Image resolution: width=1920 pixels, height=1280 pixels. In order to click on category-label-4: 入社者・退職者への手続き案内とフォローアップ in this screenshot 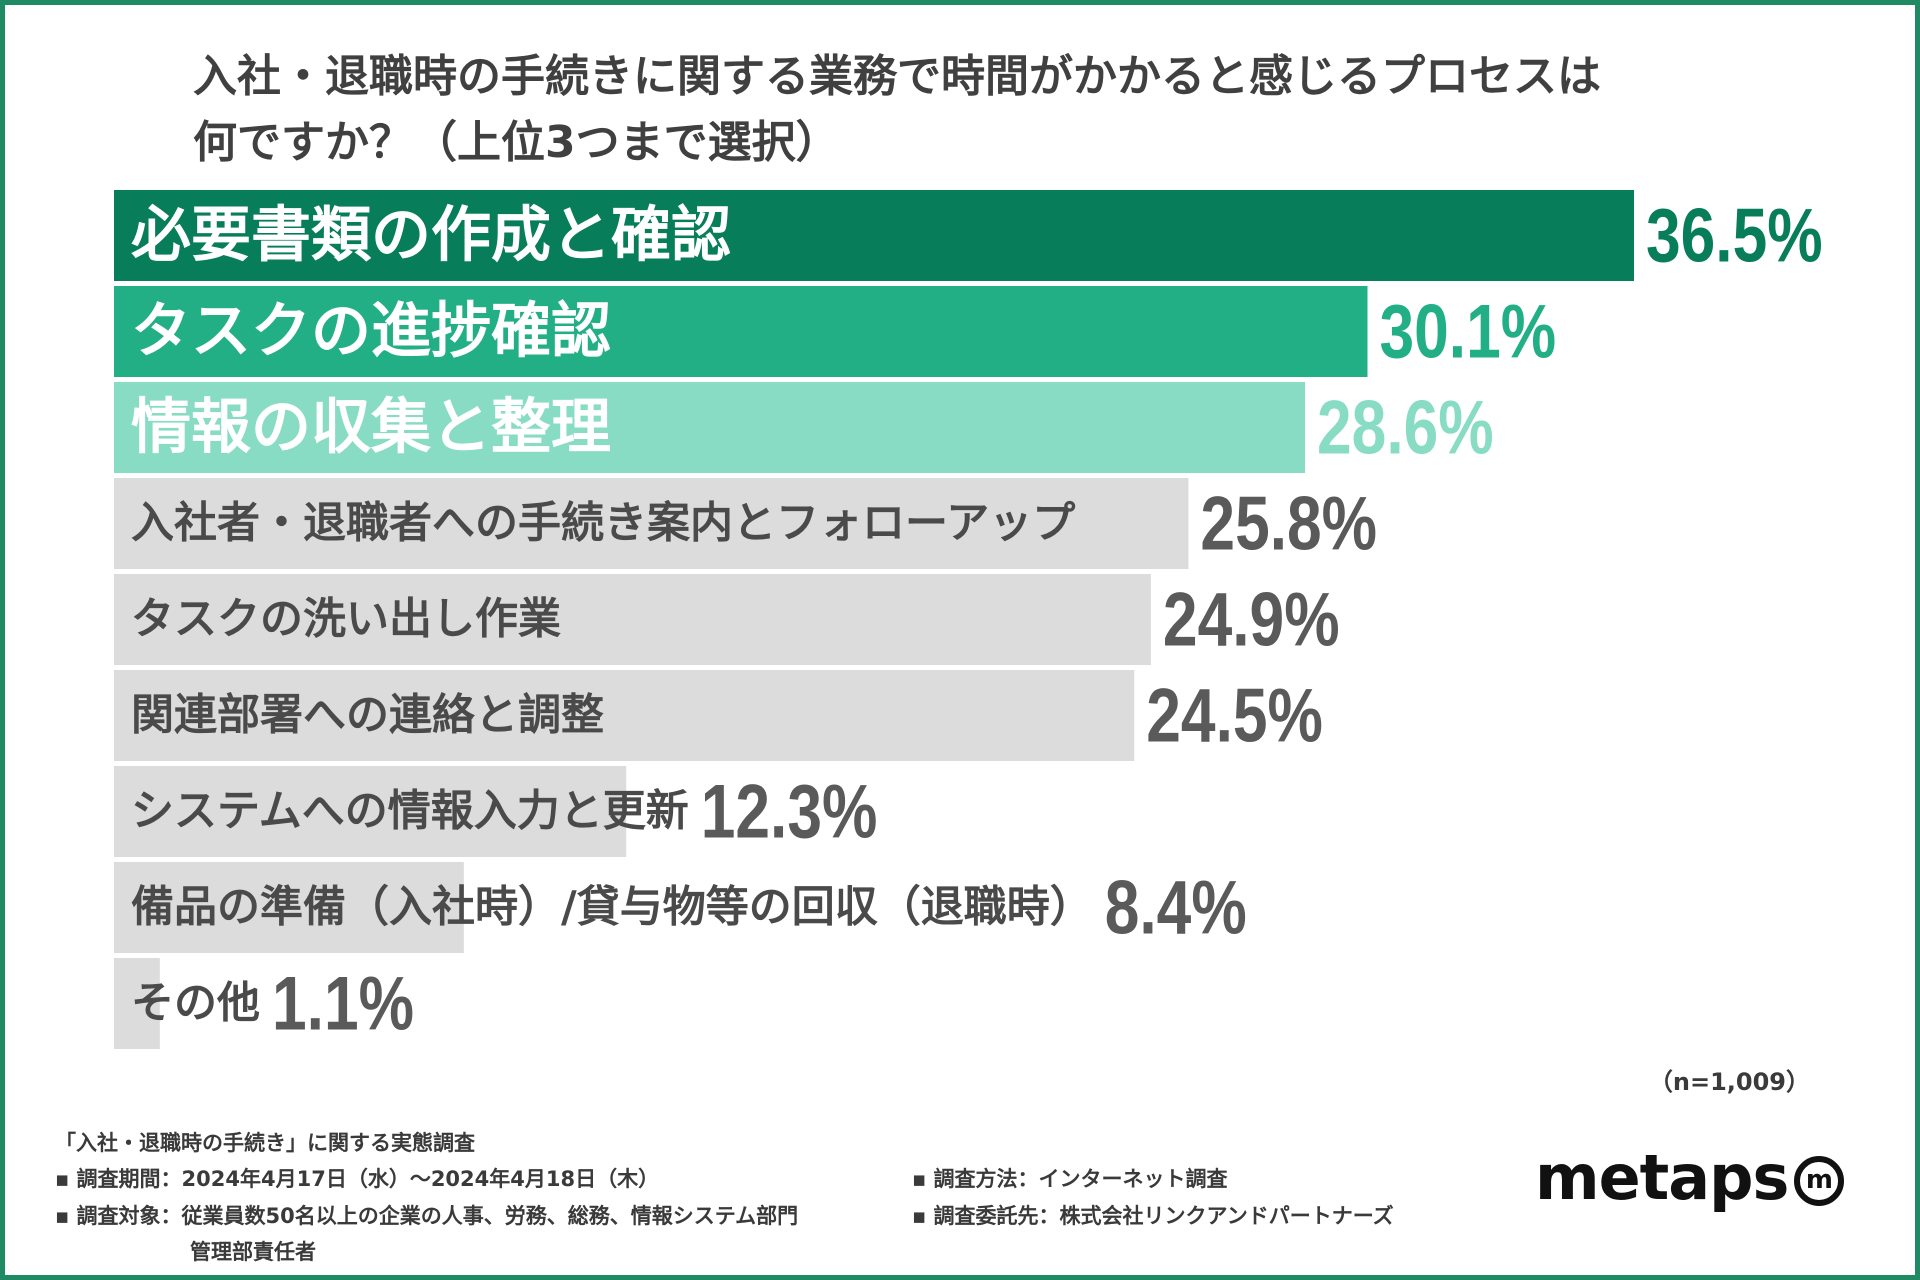, I will do `click(603, 524)`.